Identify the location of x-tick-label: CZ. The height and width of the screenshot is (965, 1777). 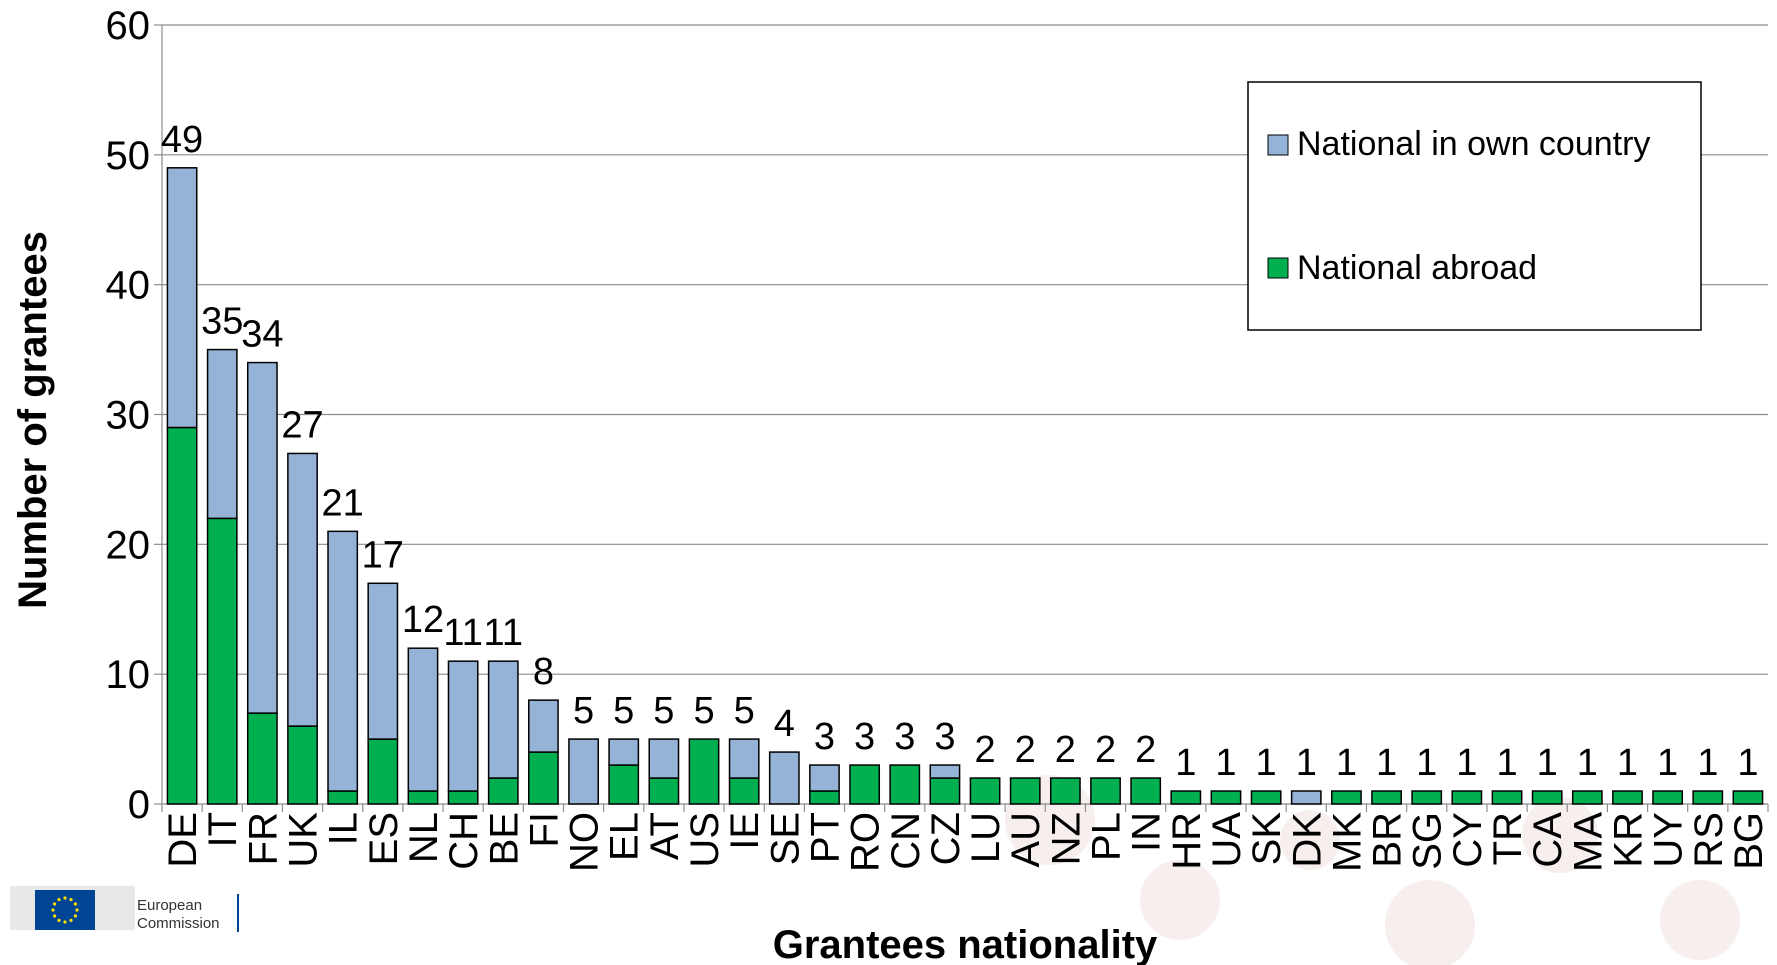
(946, 838).